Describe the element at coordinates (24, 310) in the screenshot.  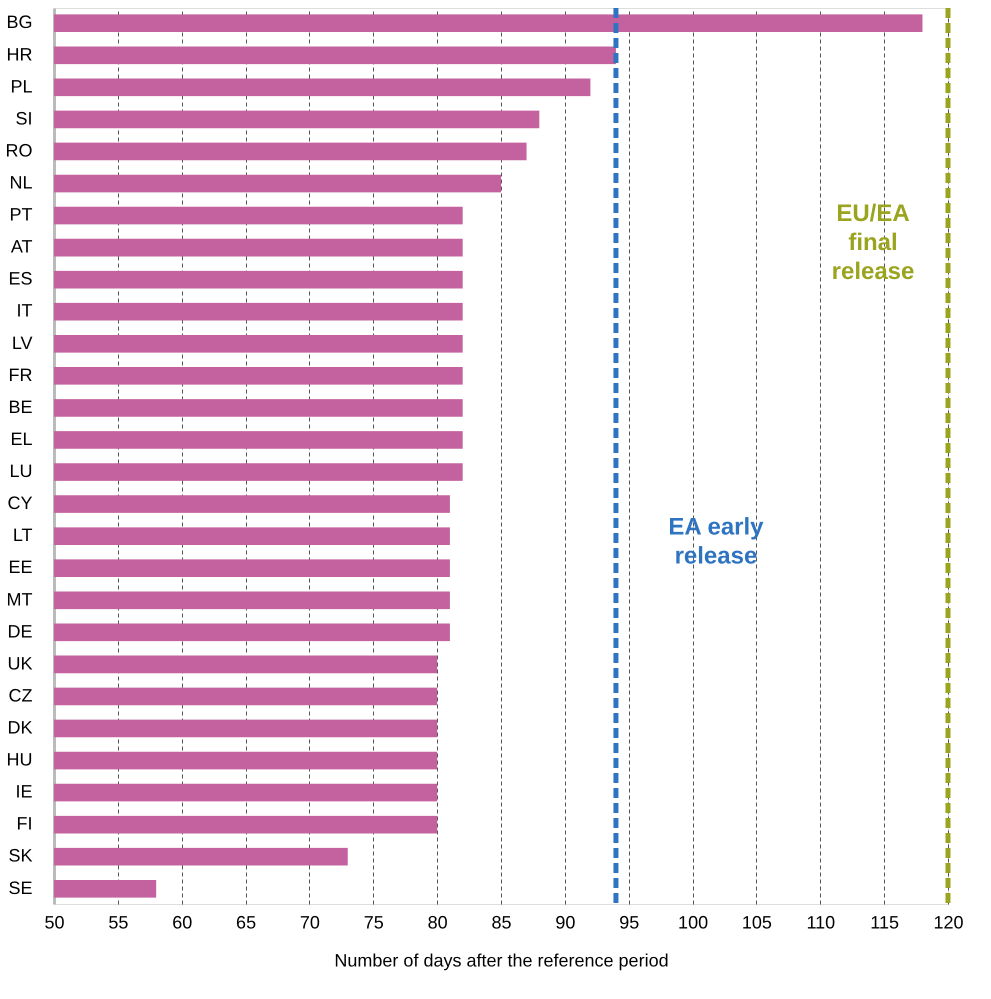
I see `y-tick-label: IT` at that location.